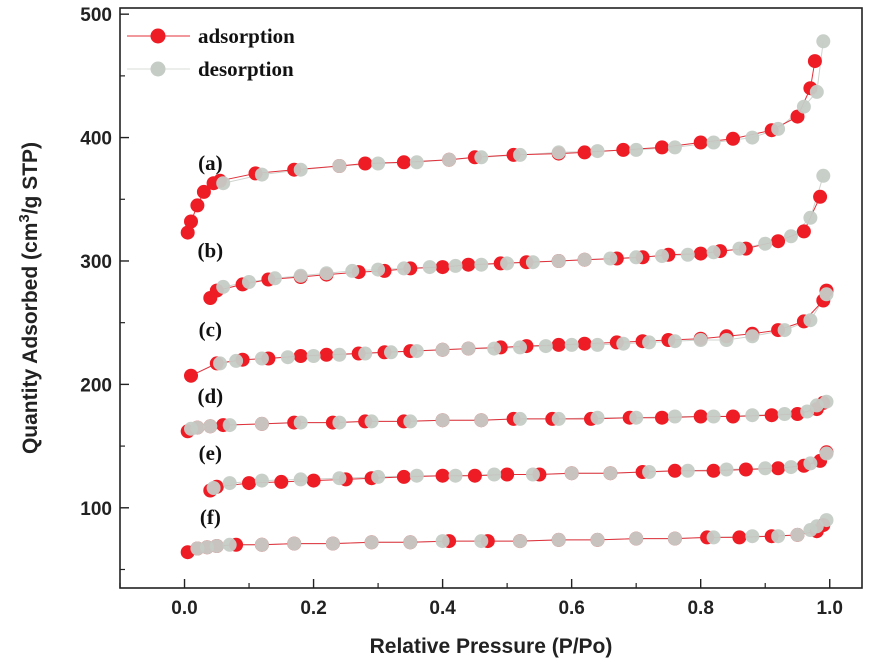 The width and height of the screenshot is (889, 665). Describe the element at coordinates (96, 385) in the screenshot. I see `y-tick-label: 200` at that location.